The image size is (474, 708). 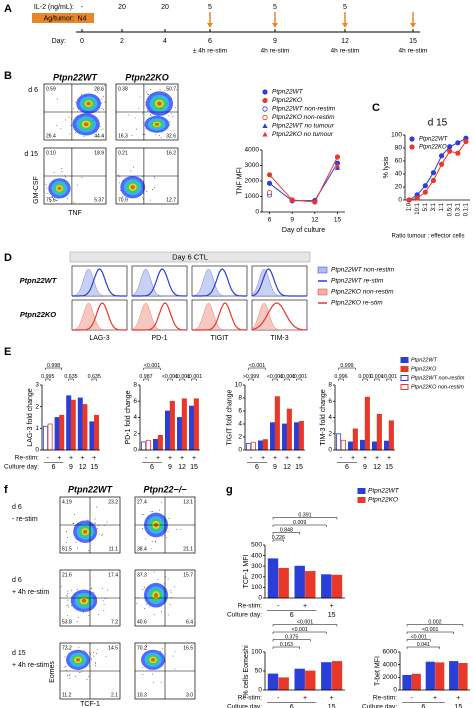 I want to click on p-value: 0.226, so click(x=278, y=538).